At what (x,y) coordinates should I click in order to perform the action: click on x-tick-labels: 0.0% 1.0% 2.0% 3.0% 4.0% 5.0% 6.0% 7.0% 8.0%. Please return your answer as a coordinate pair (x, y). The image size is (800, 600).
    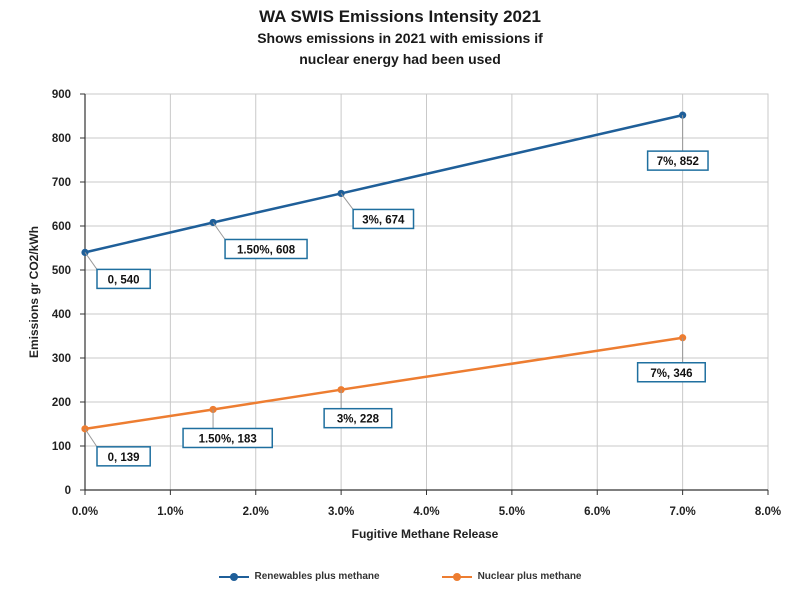
    Looking at the image, I should click on (426, 512).